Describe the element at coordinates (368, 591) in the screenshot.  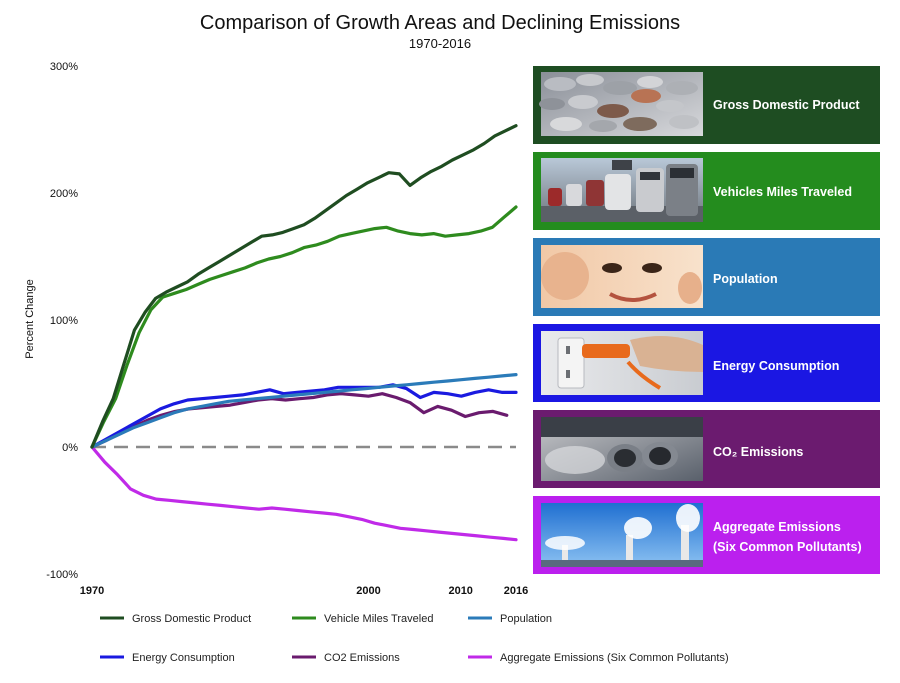
I see `x-tick-label: 2000` at that location.